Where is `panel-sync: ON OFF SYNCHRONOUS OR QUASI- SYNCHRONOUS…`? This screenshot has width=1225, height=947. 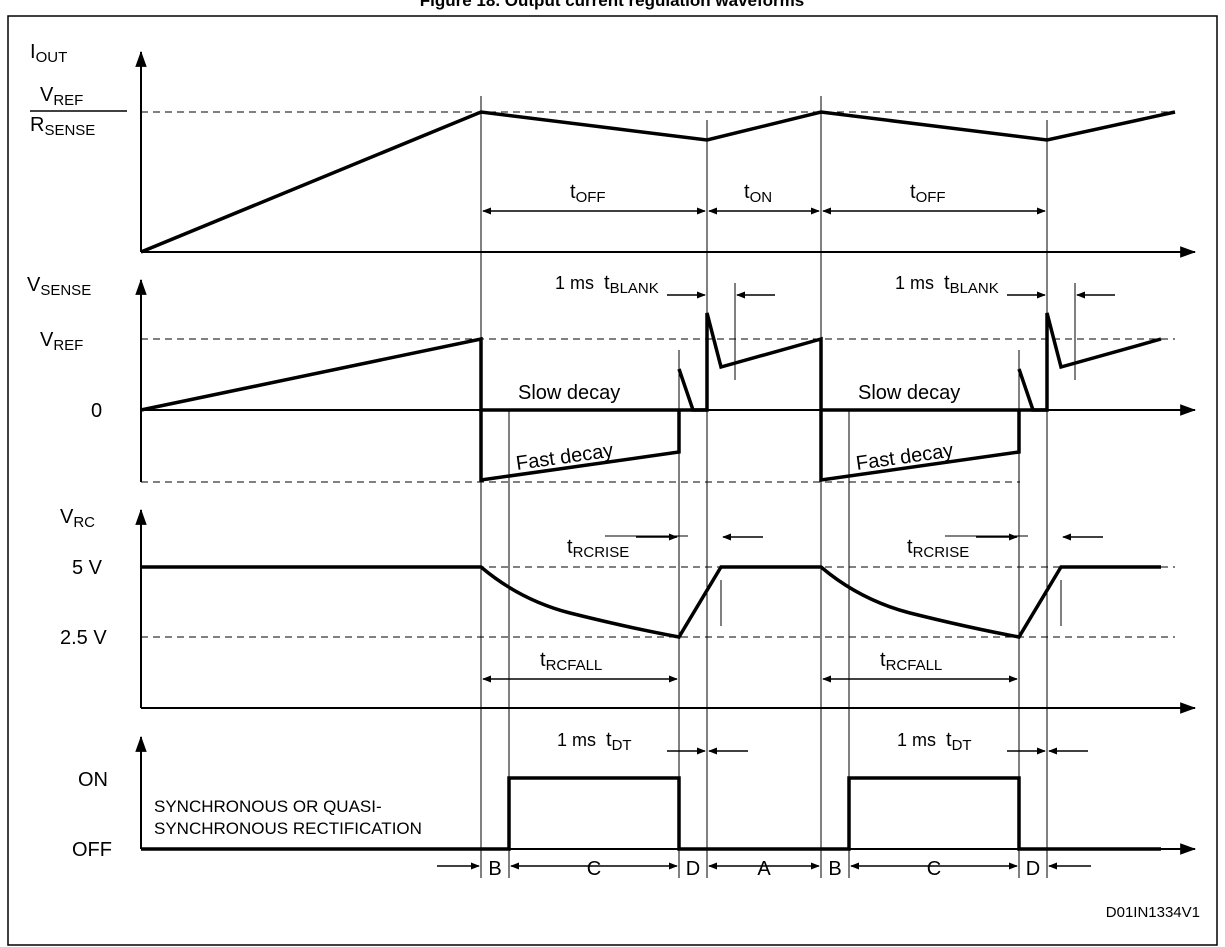 panel-sync: ON OFF SYNCHRONOUS OR QUASI- SYNCHRONOUS… is located at coordinates (634, 795).